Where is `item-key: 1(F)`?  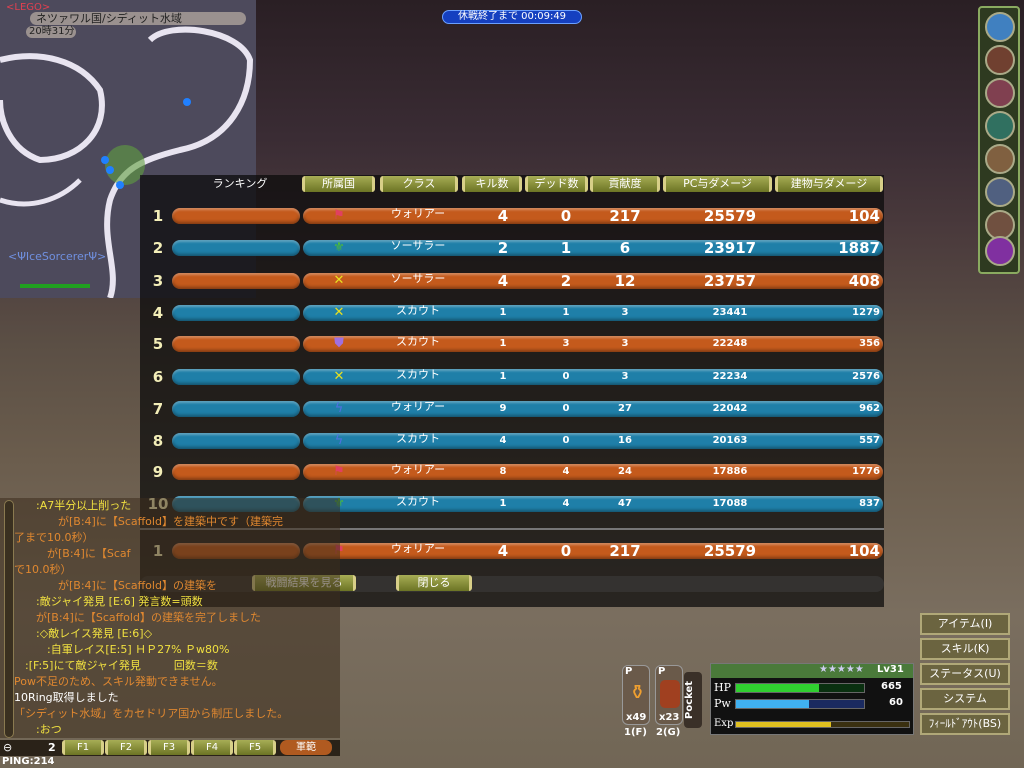 item-key: 1(F) is located at coordinates (635, 732).